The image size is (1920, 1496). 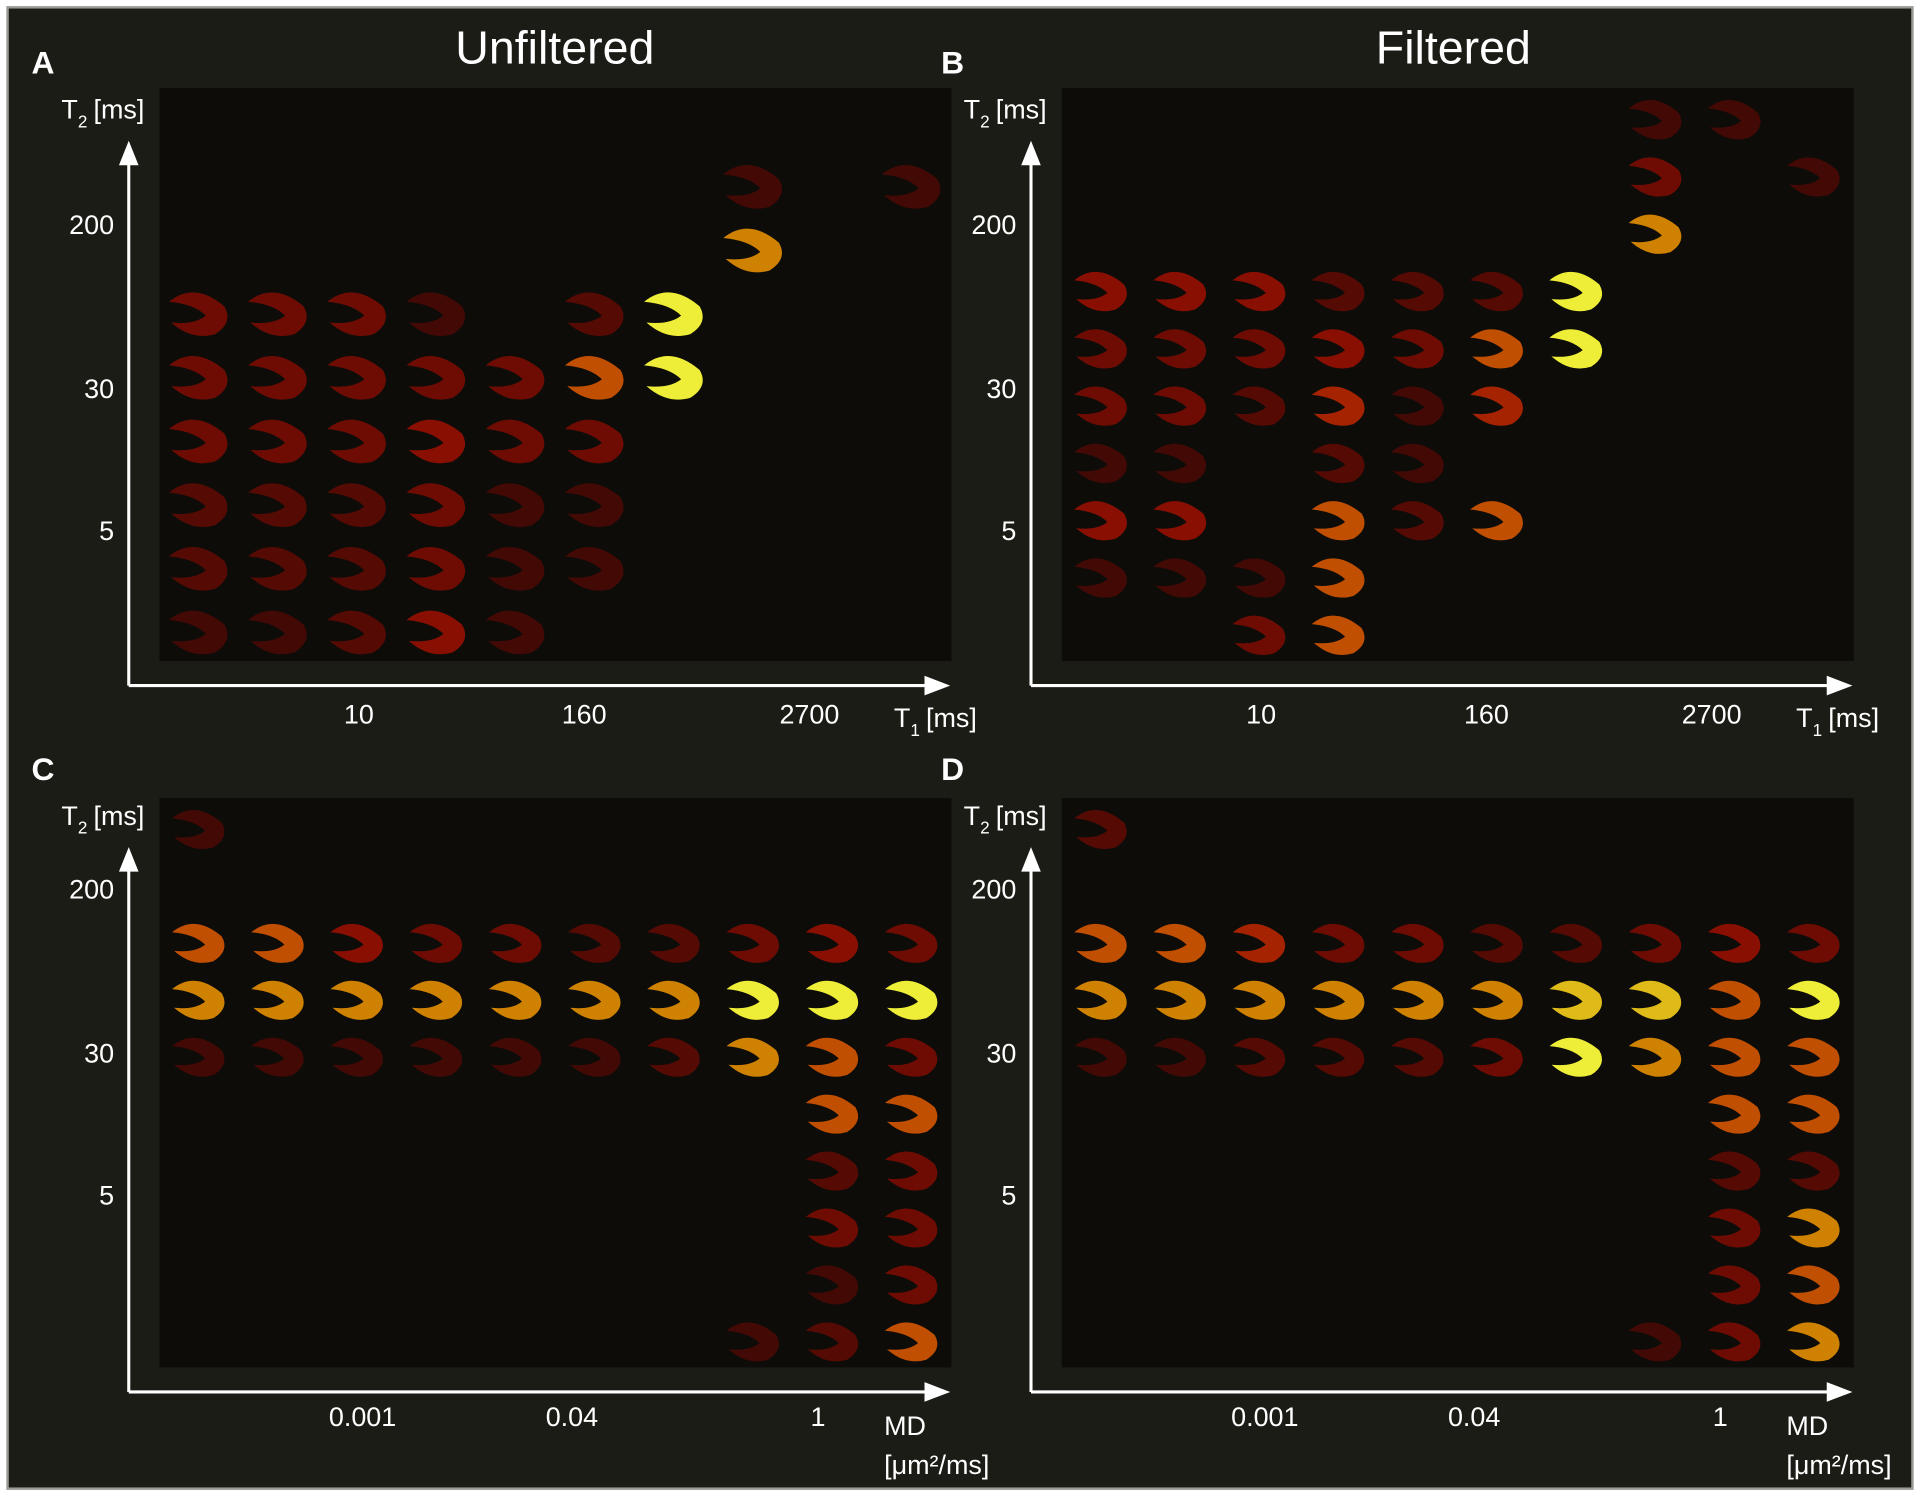 I want to click on x-tick-label: 10, so click(x=1261, y=715).